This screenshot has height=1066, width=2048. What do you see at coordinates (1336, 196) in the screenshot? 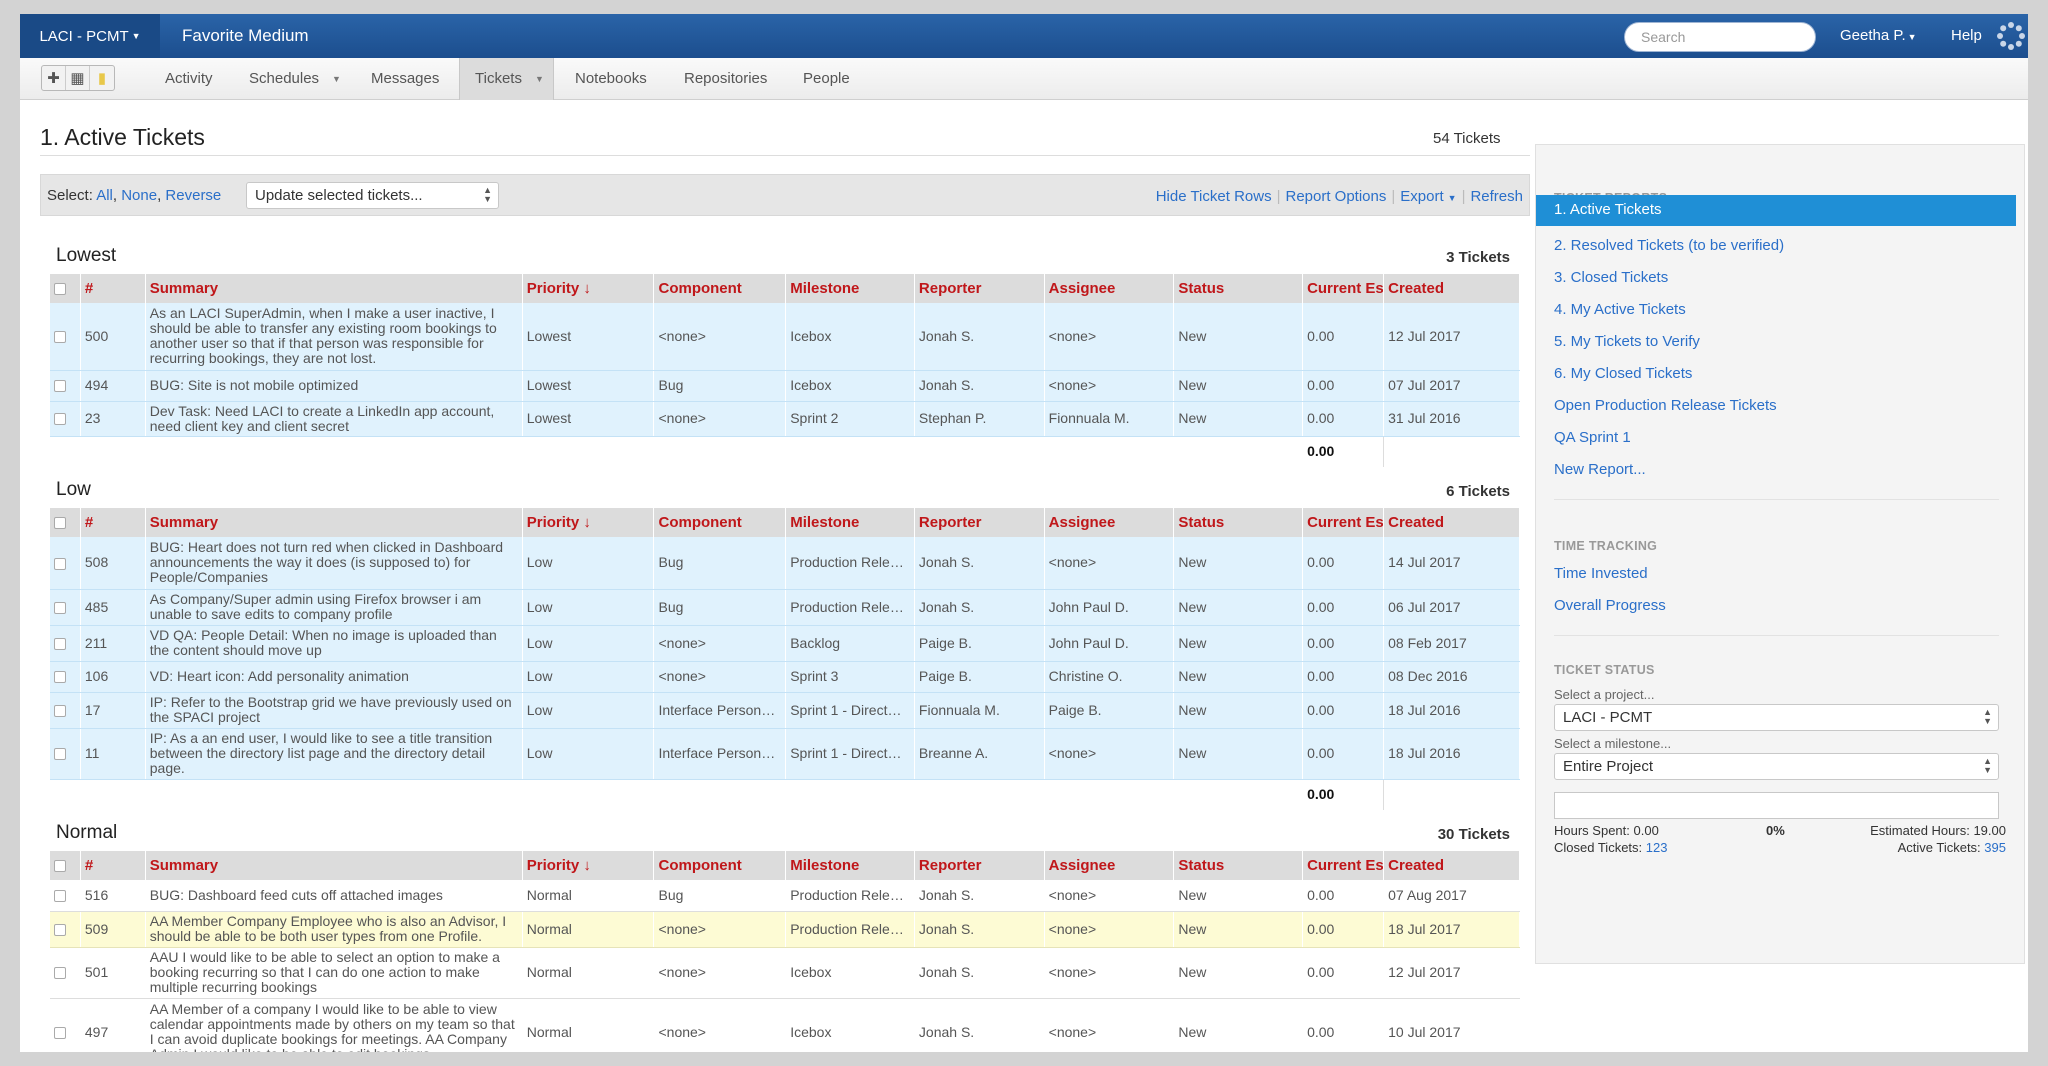
I see `report-options-link: Report Options` at bounding box center [1336, 196].